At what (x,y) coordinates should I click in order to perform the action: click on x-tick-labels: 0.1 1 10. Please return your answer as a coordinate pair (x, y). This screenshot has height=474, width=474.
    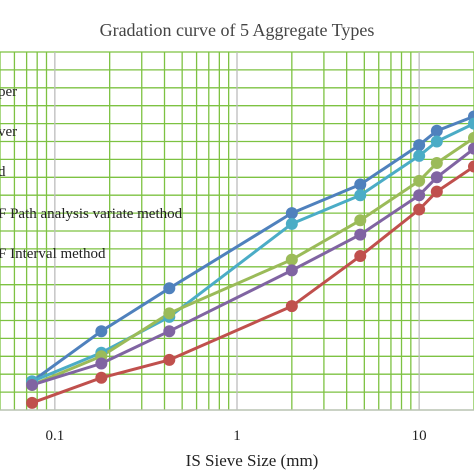
    Looking at the image, I should click on (235, 436).